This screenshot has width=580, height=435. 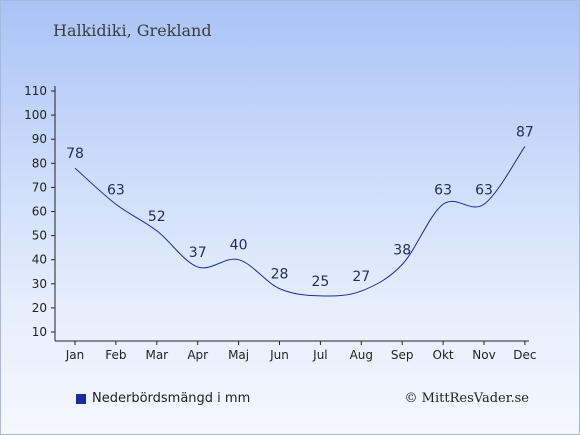 What do you see at coordinates (402, 355) in the screenshot?
I see `x-tick-label: Sep` at bounding box center [402, 355].